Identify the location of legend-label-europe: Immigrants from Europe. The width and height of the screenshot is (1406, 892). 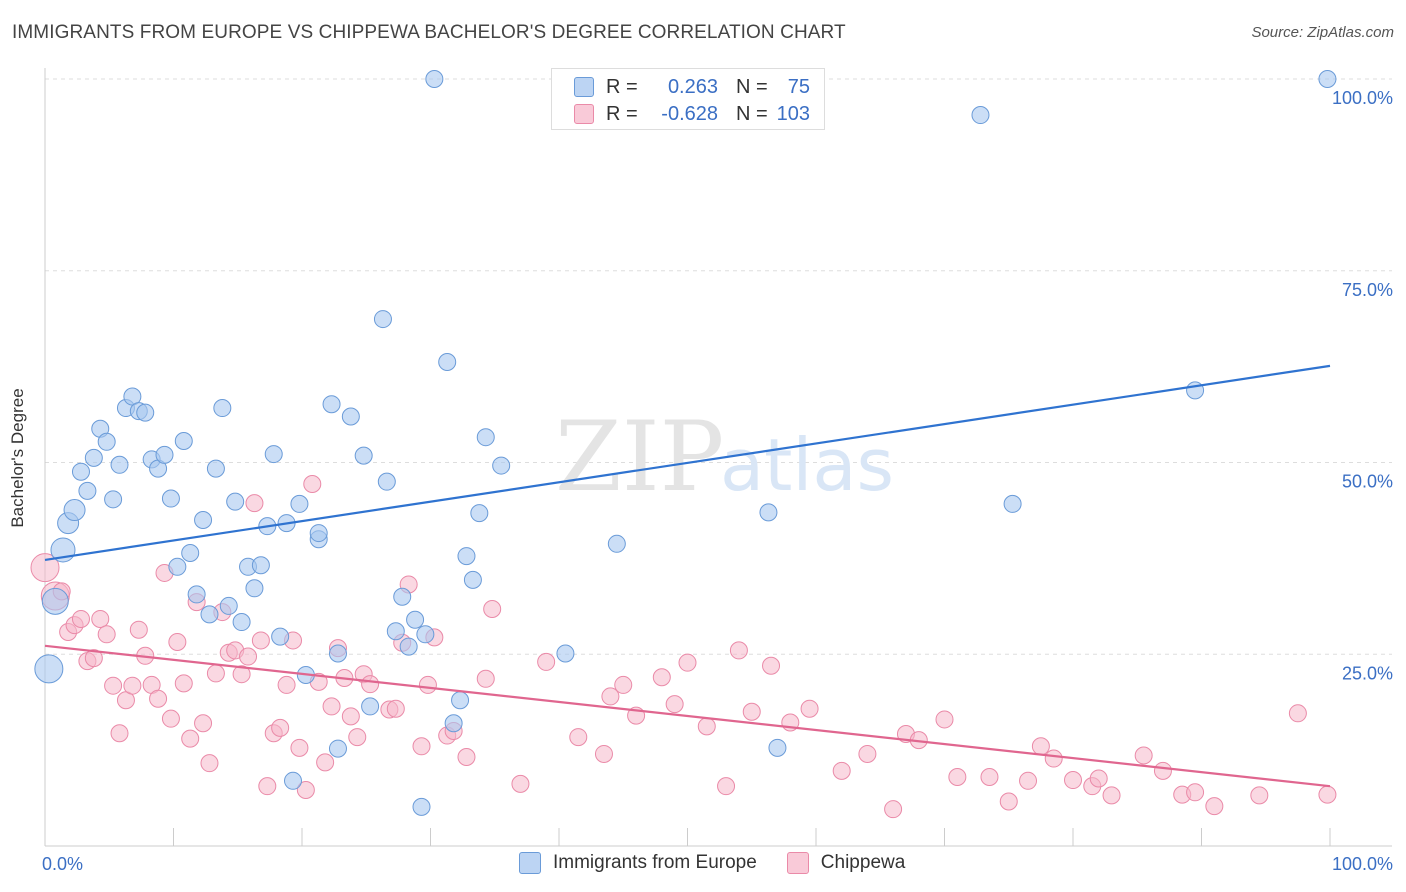
(655, 862).